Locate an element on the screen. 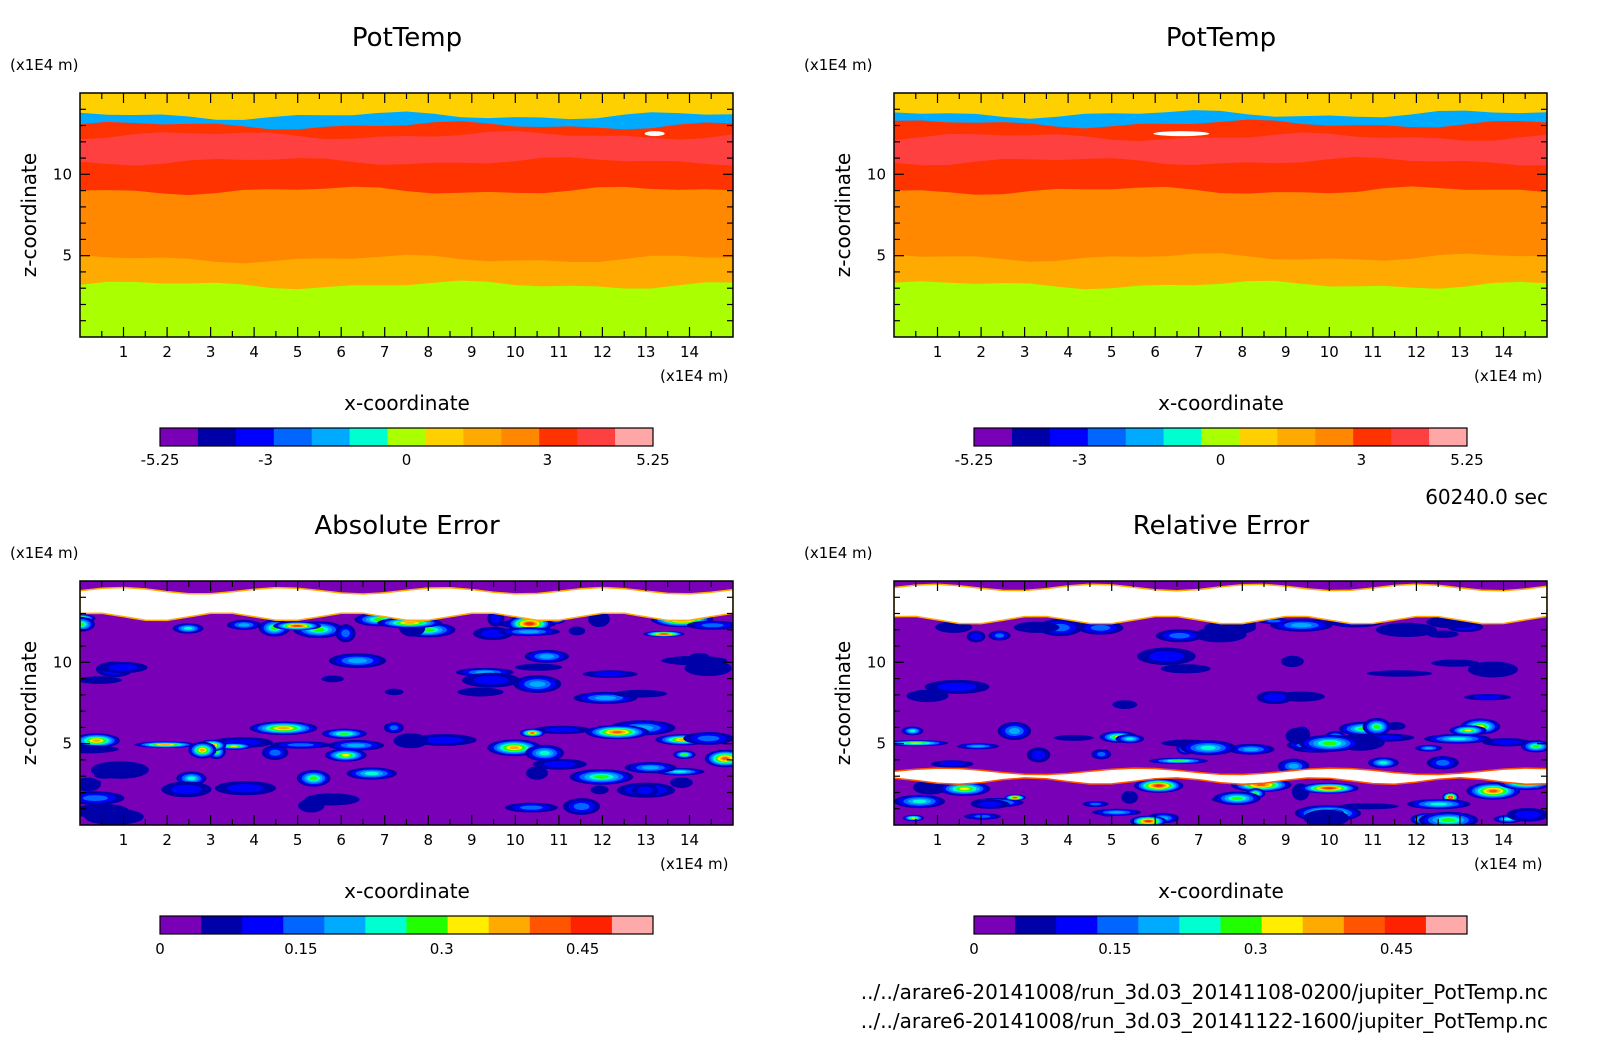  x-tick-label: 11 is located at coordinates (1372, 840).